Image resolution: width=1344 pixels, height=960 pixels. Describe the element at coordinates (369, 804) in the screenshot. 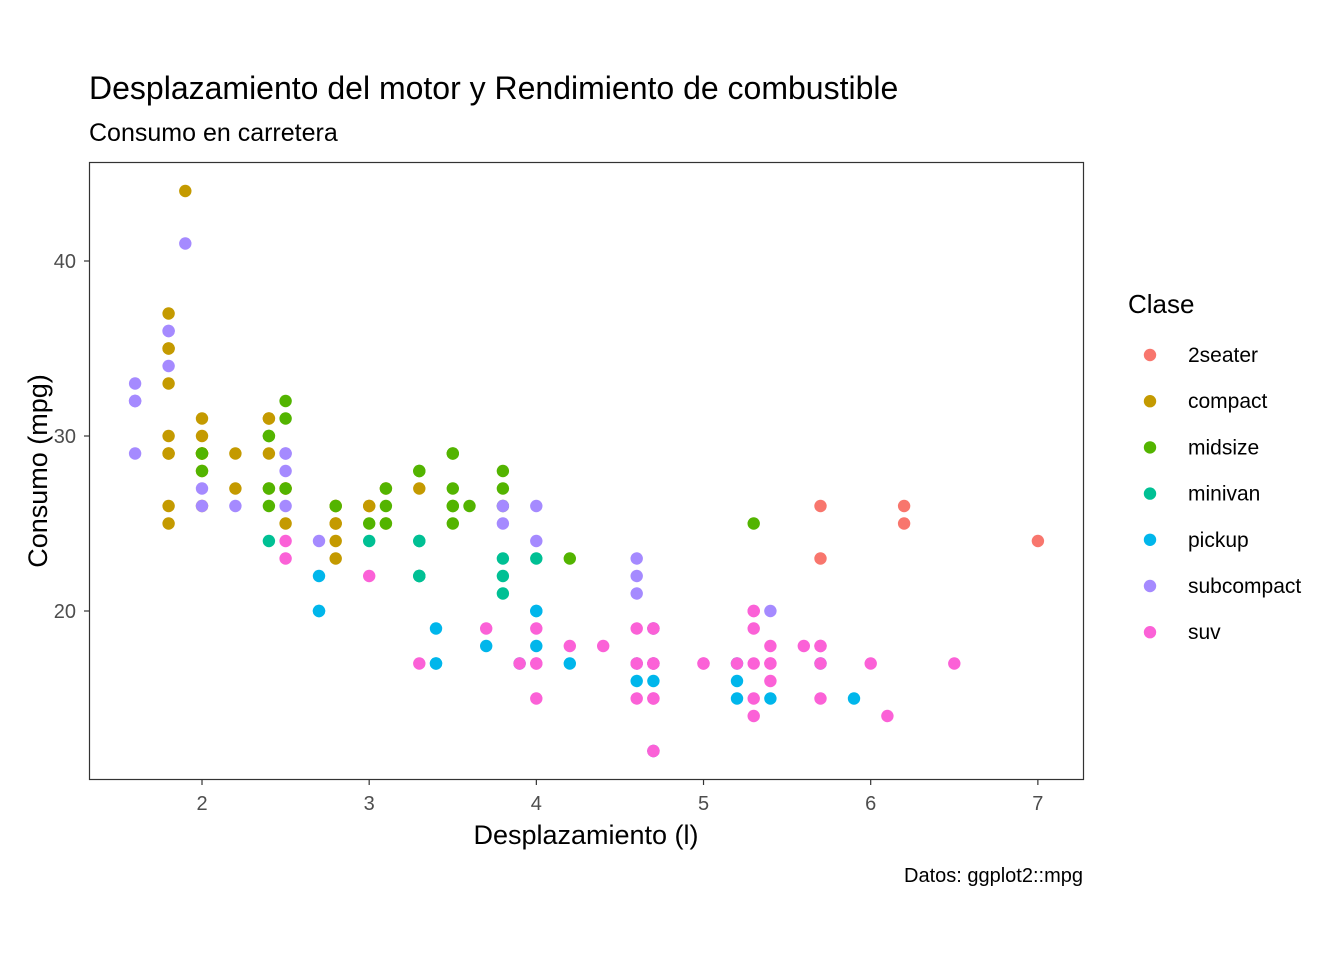

I see `x-tick-label: 3` at that location.